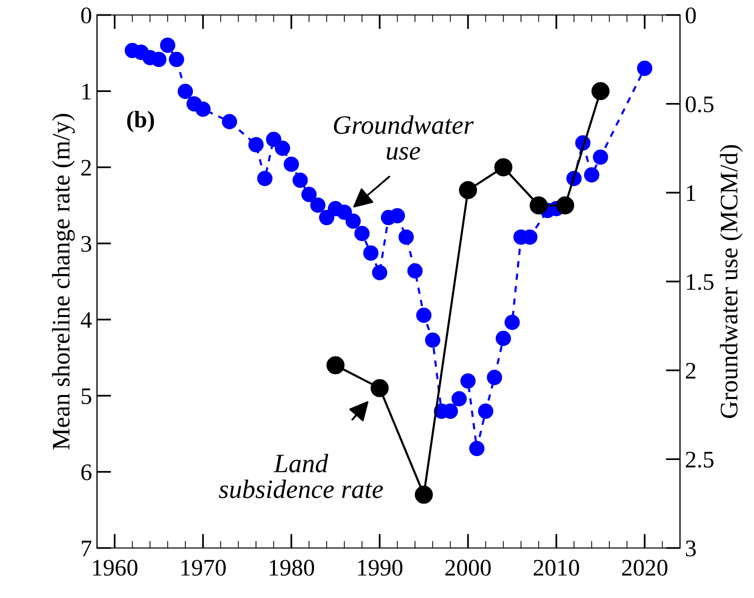 The image size is (754, 598). What do you see at coordinates (87, 396) in the screenshot?
I see `y-tick-label: 5` at bounding box center [87, 396].